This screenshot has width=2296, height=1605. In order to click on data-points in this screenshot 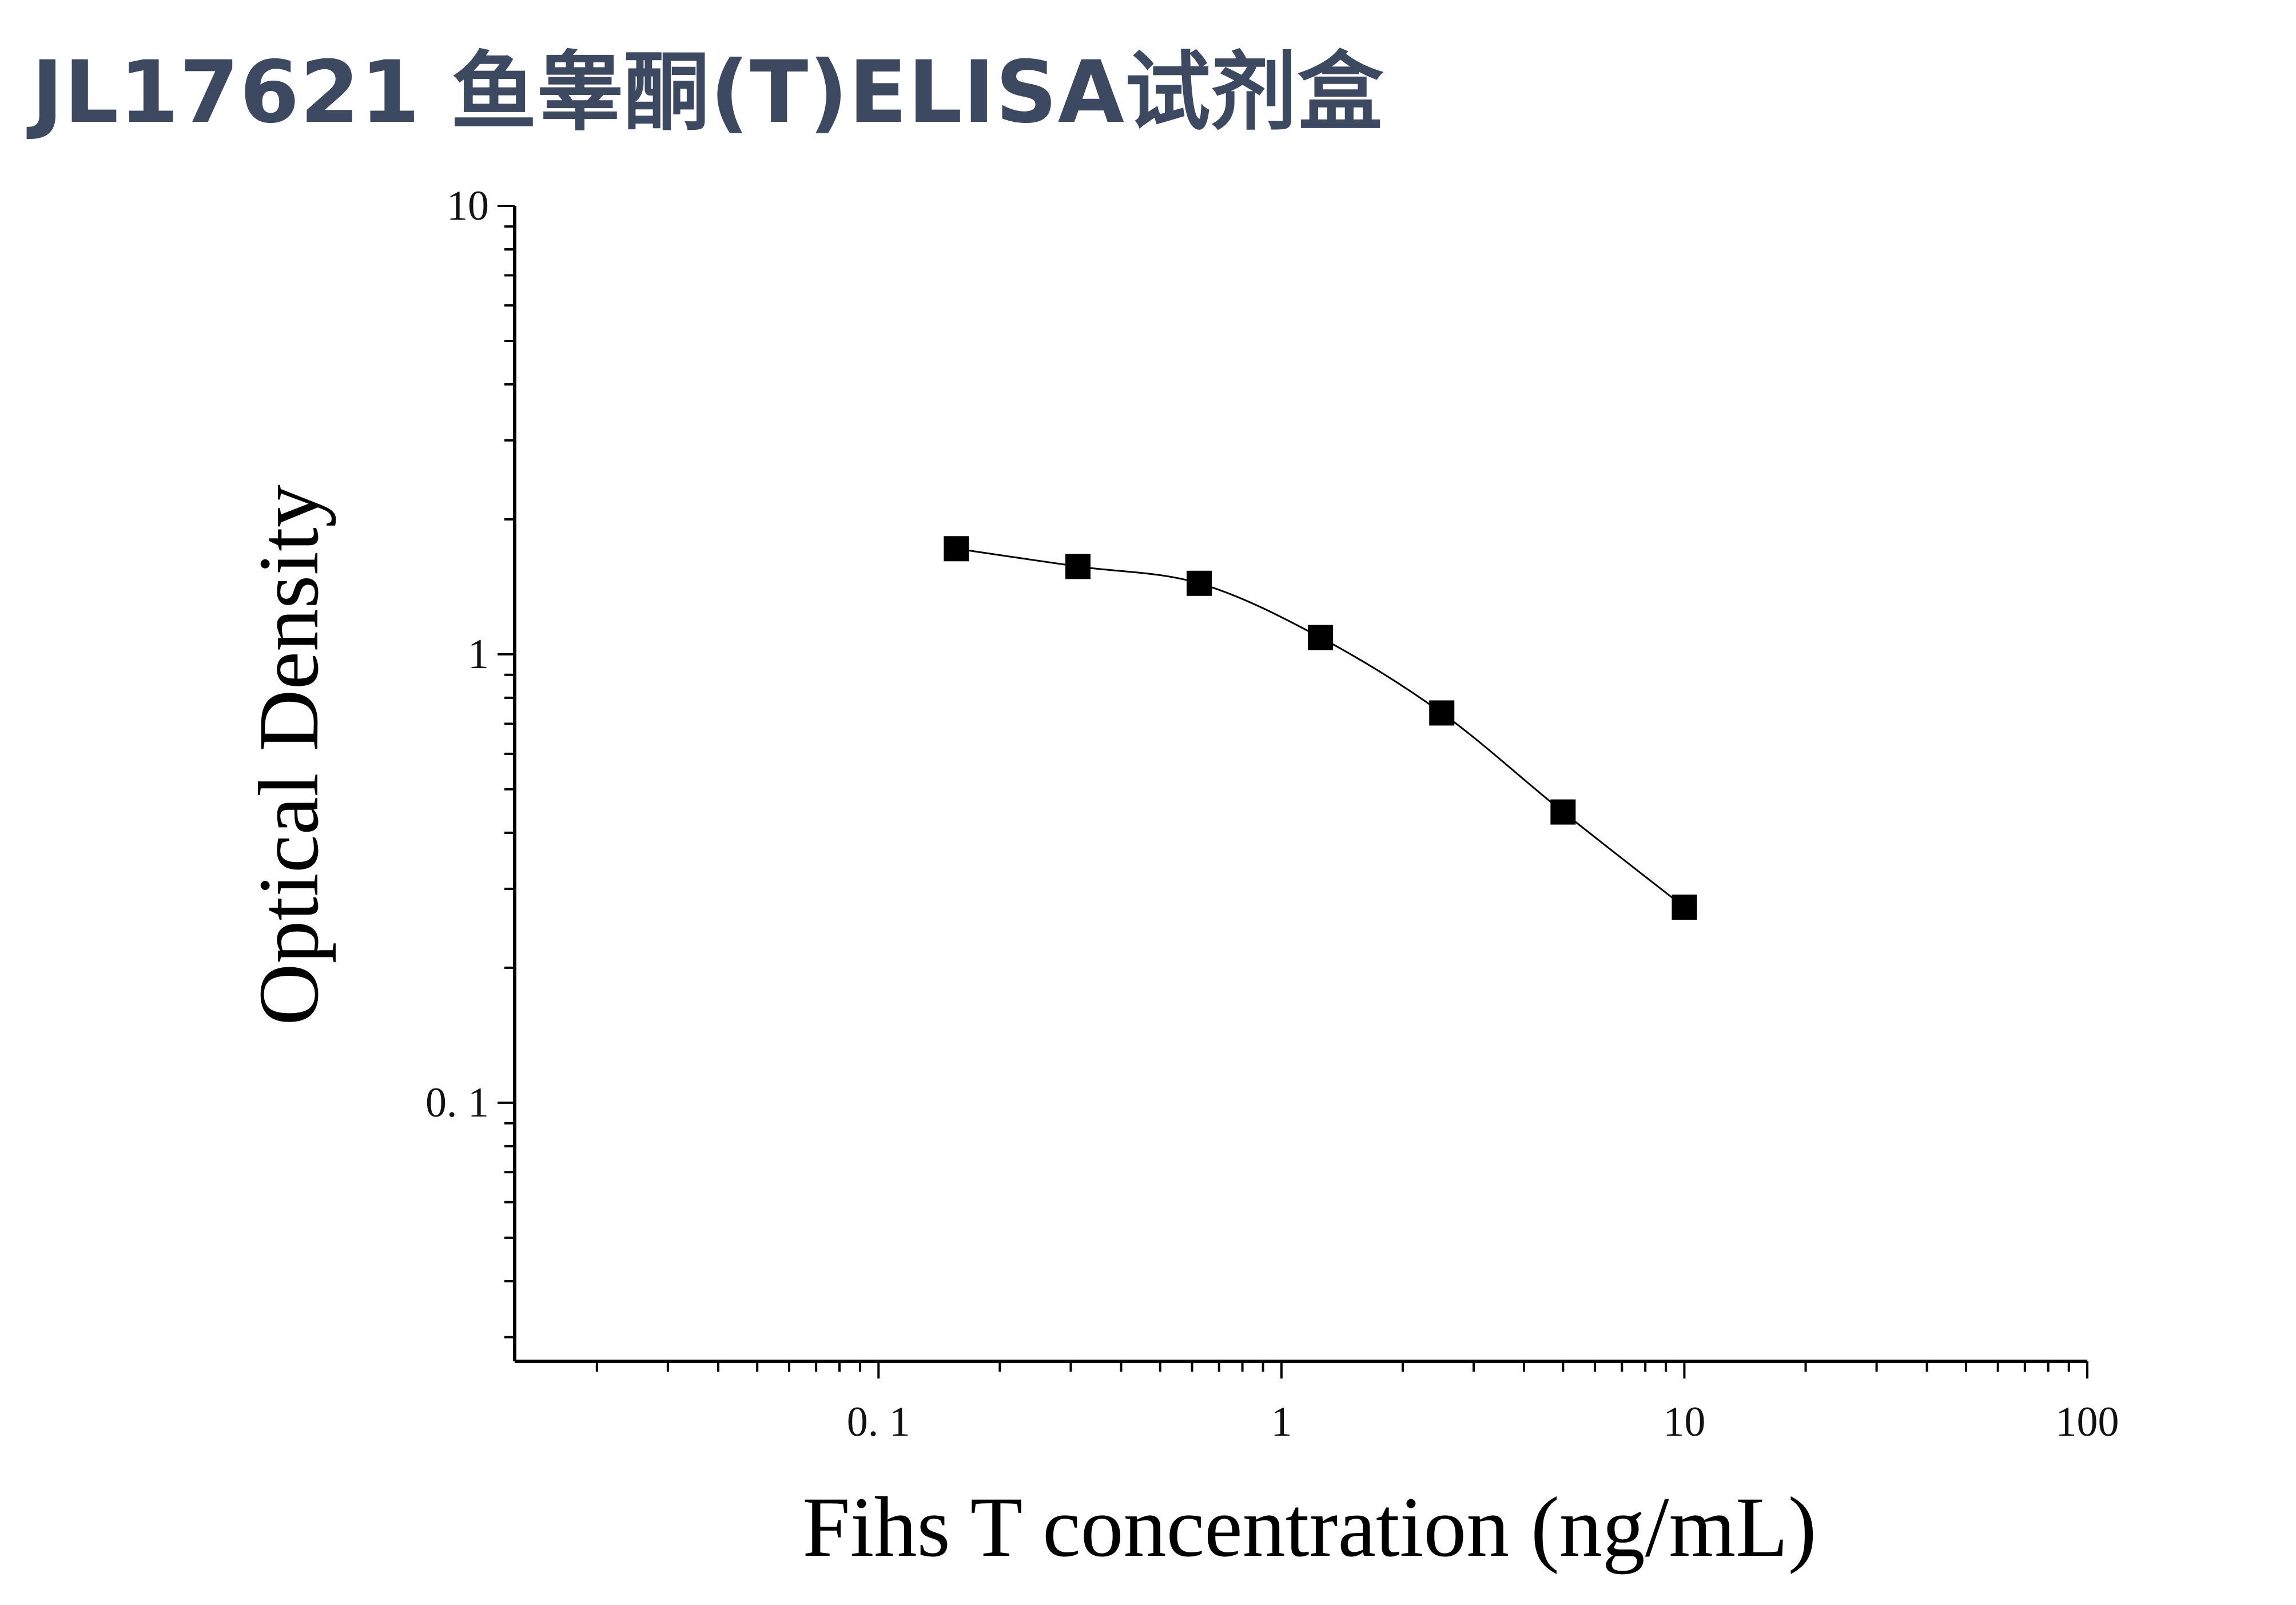, I will do `click(1320, 728)`.